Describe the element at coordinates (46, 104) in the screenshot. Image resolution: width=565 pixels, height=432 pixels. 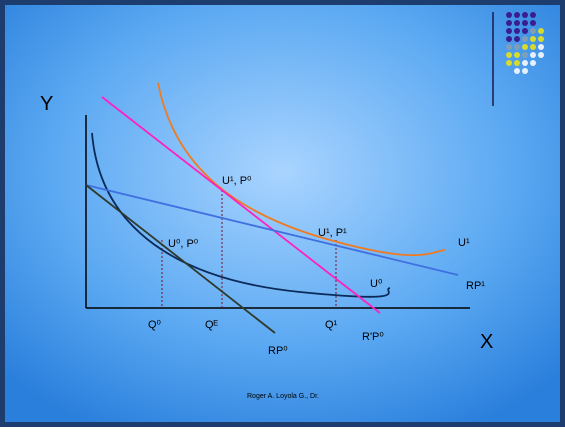
I see `y-label: Y` at that location.